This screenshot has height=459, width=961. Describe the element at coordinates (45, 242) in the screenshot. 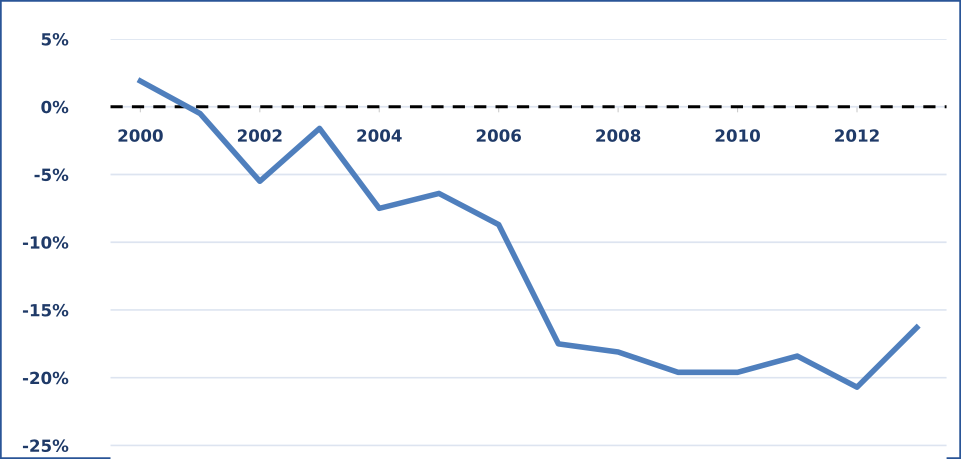

I see `y-tick-label: -10%` at that location.